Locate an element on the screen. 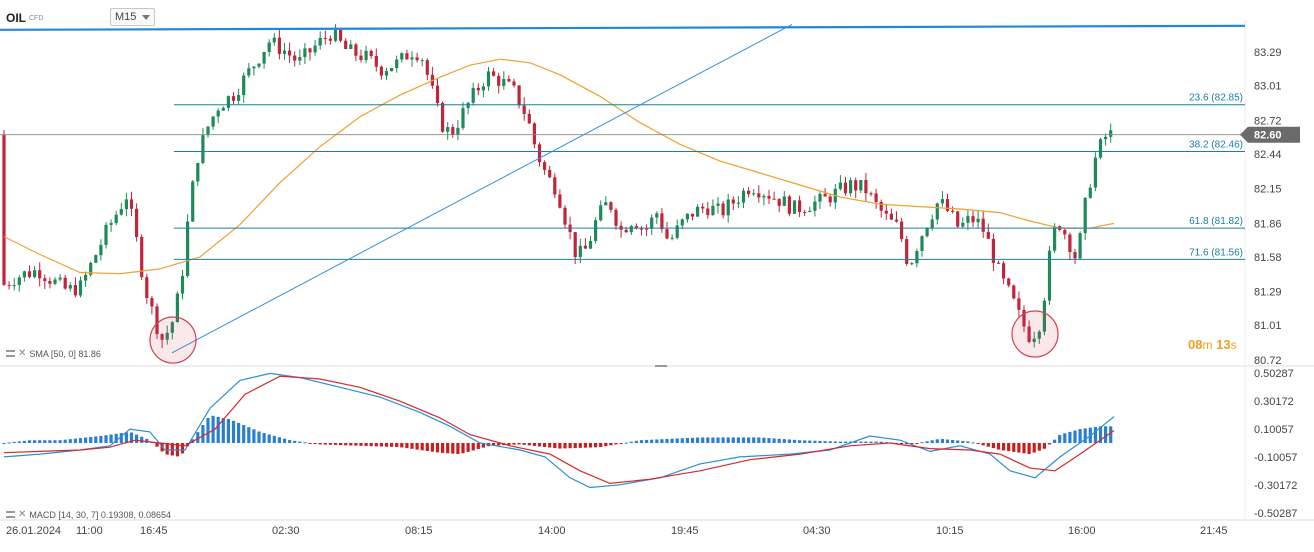 This screenshot has width=1314, height=552. macd-indicator-label: ✕ MACD [14, 30, 7] 0.19308, 0.08654 is located at coordinates (88, 514).